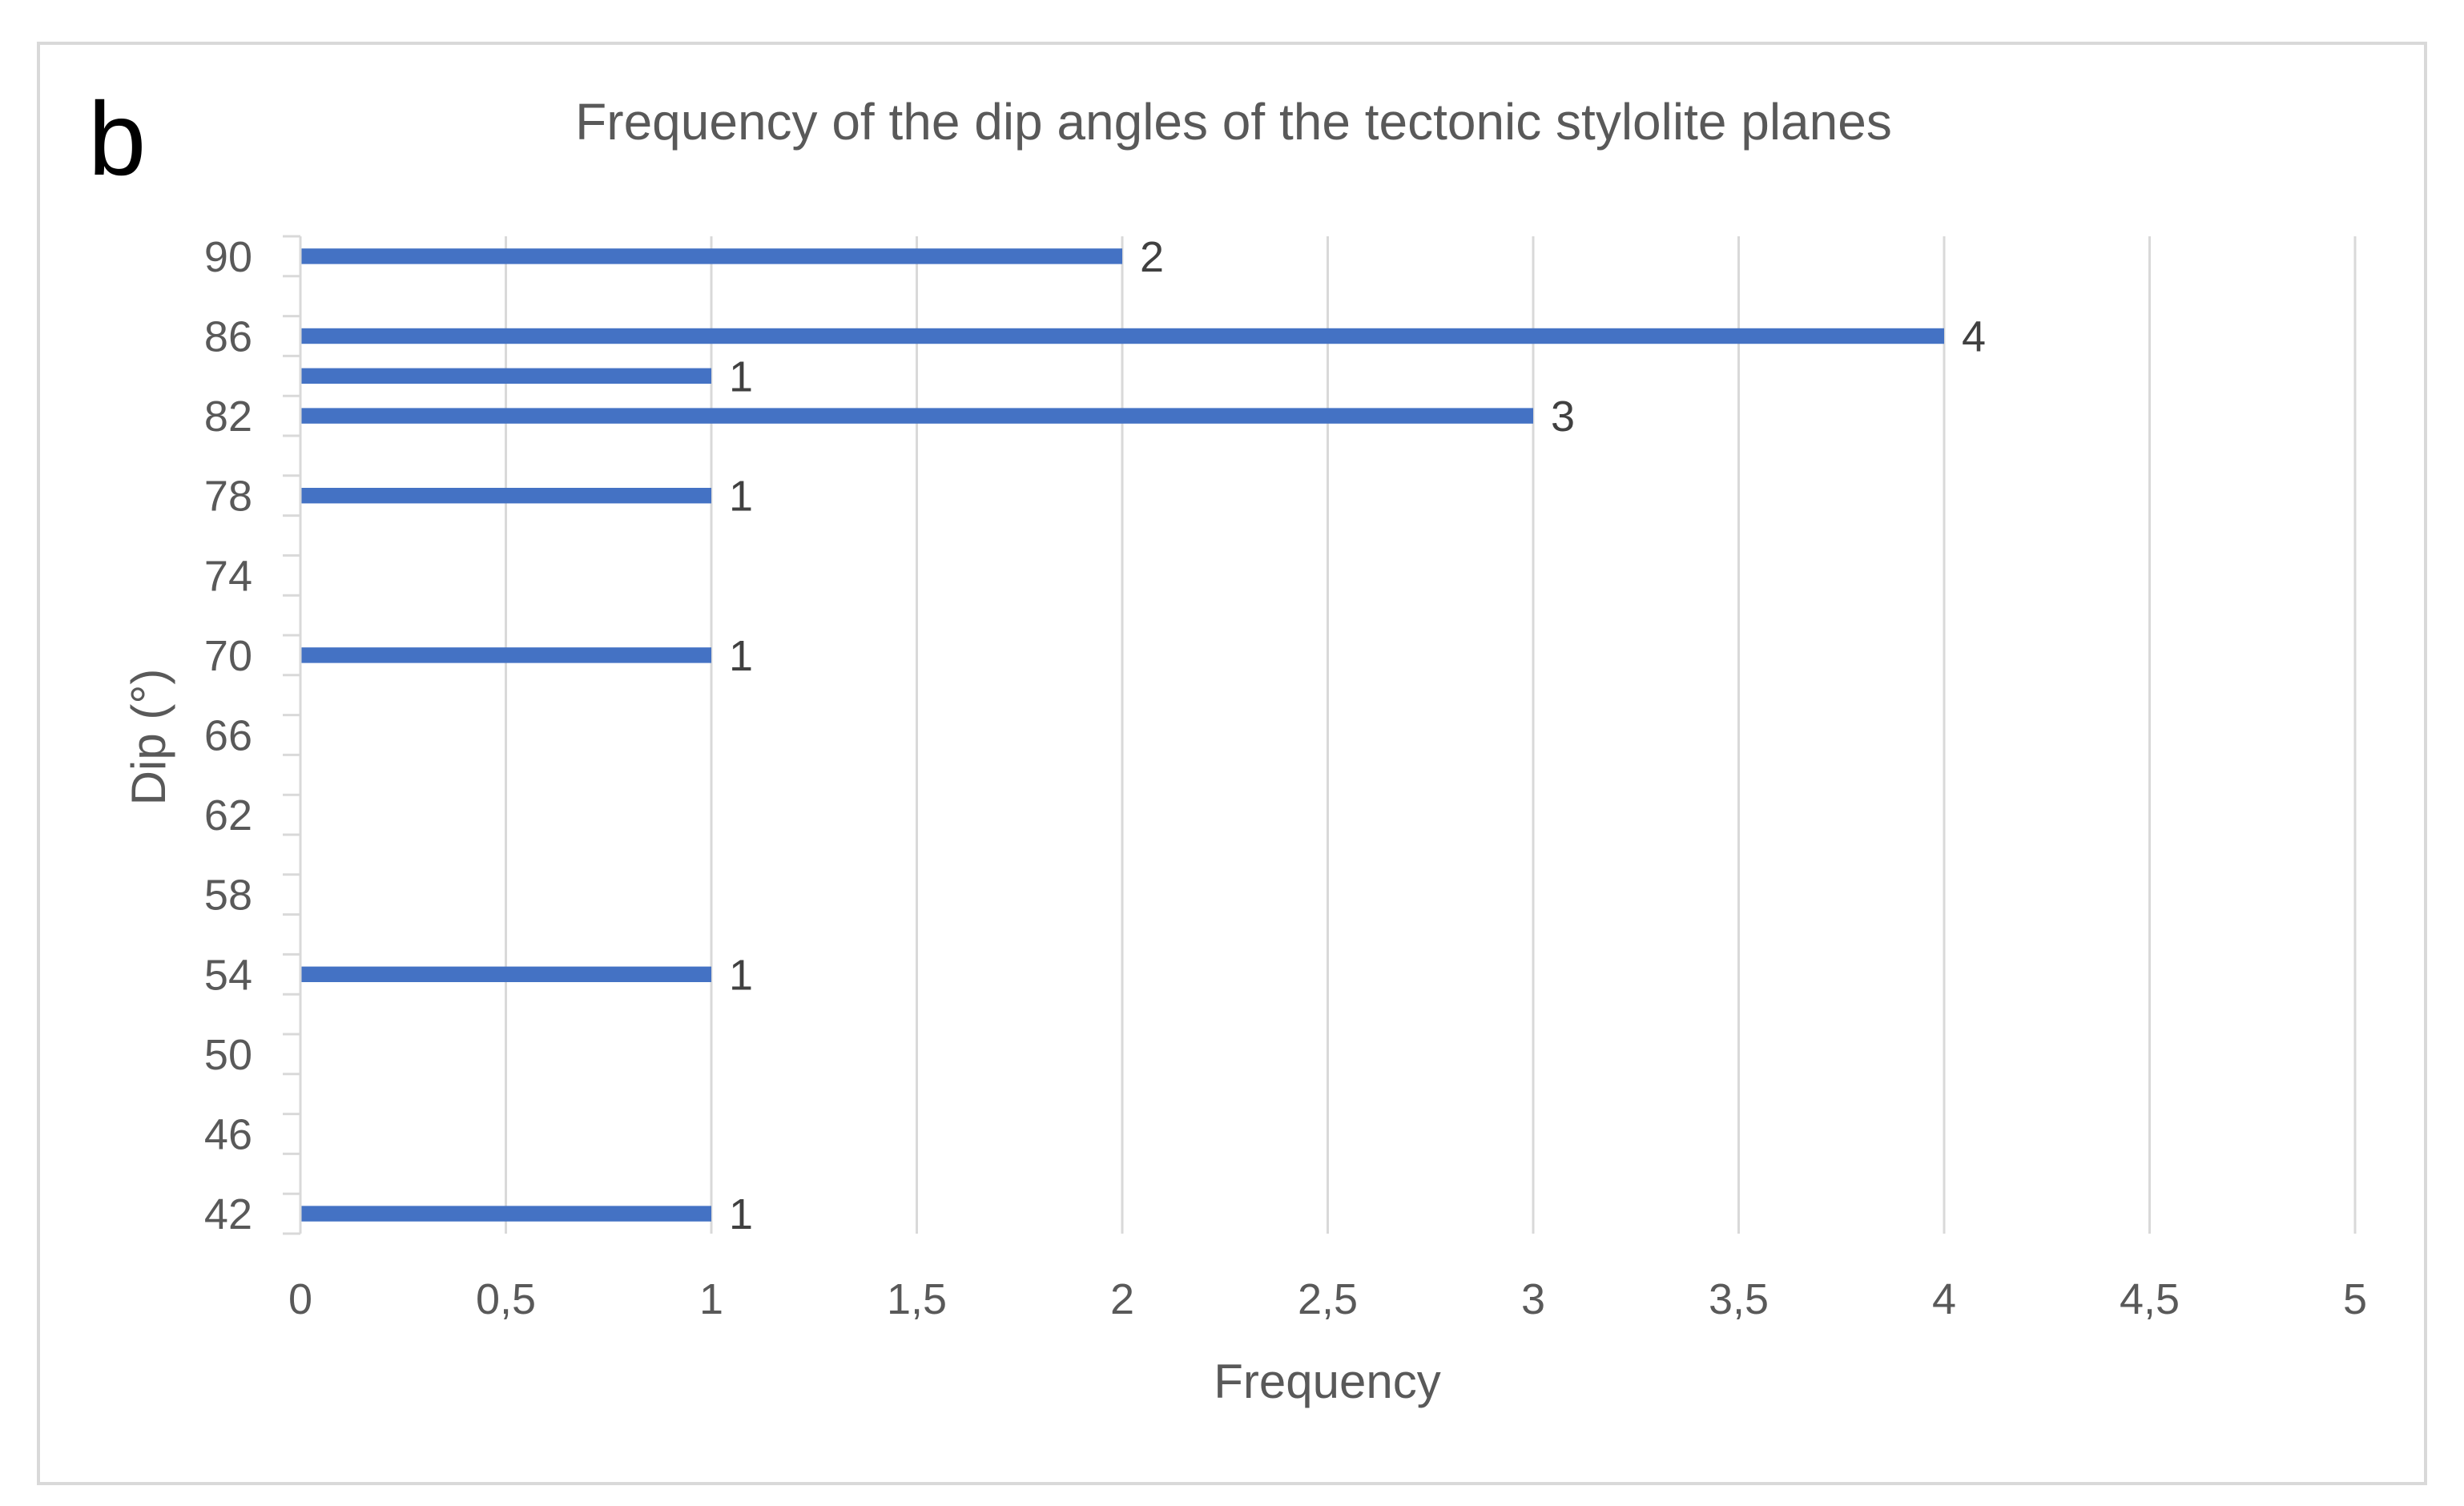 This screenshot has height=1506, width=2464. What do you see at coordinates (1122, 1299) in the screenshot?
I see `x-tick-label: 2` at bounding box center [1122, 1299].